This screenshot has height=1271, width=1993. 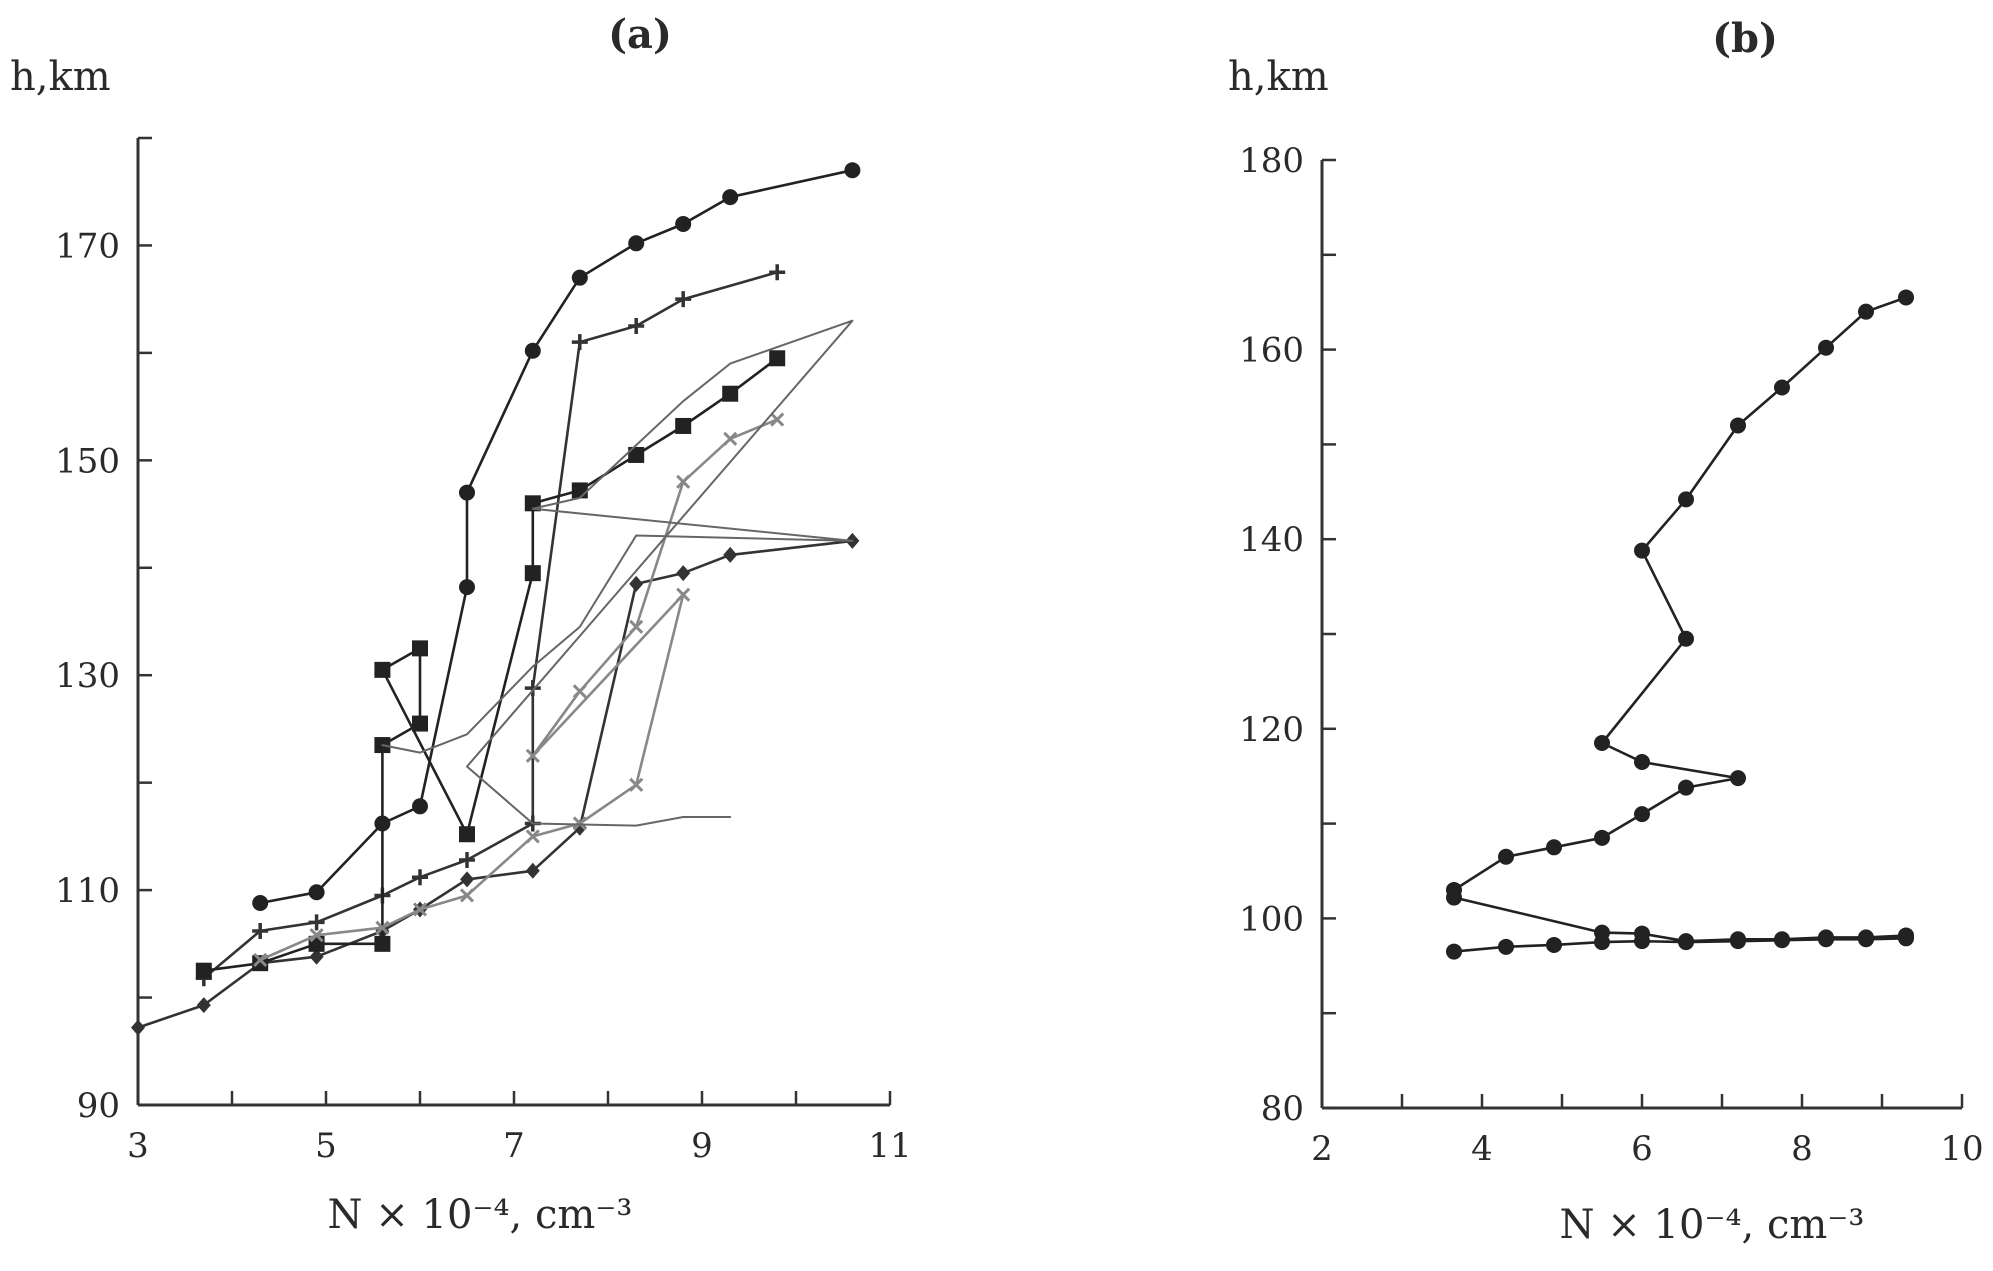 I want to click on panel-b-x-tick-label: 6, so click(x=1642, y=1149).